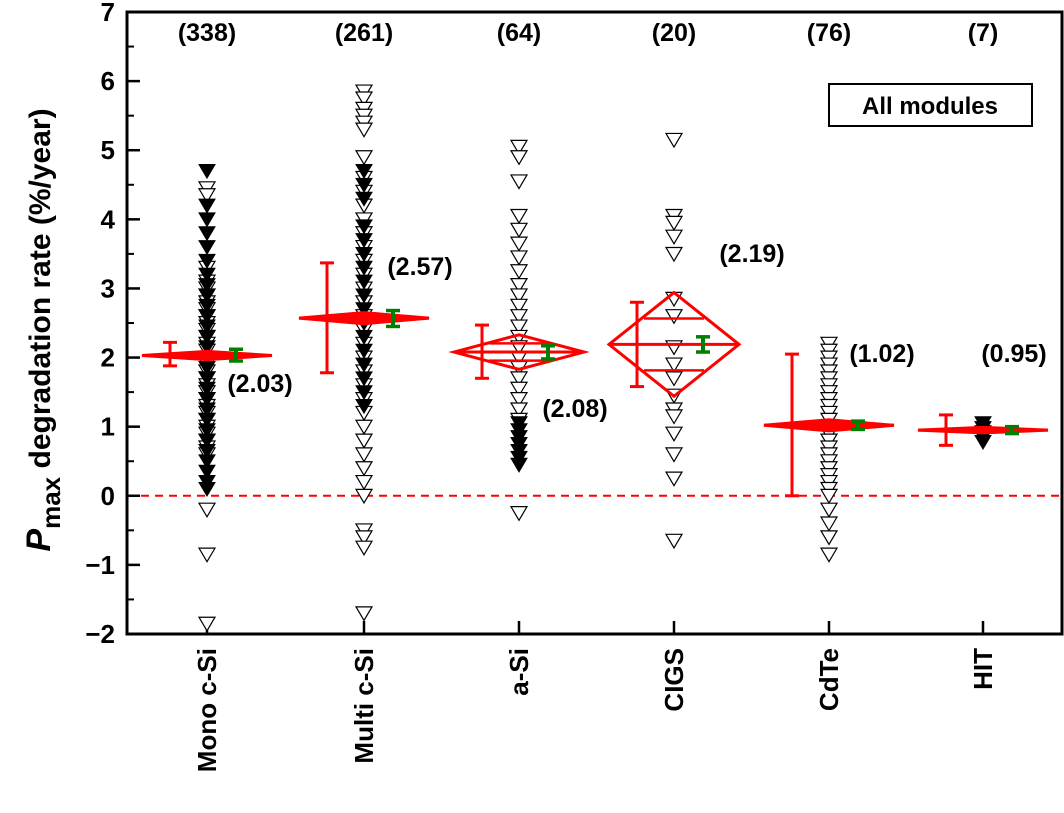 The width and height of the screenshot is (1064, 813). I want to click on y-tick-label: 3, so click(108, 288).